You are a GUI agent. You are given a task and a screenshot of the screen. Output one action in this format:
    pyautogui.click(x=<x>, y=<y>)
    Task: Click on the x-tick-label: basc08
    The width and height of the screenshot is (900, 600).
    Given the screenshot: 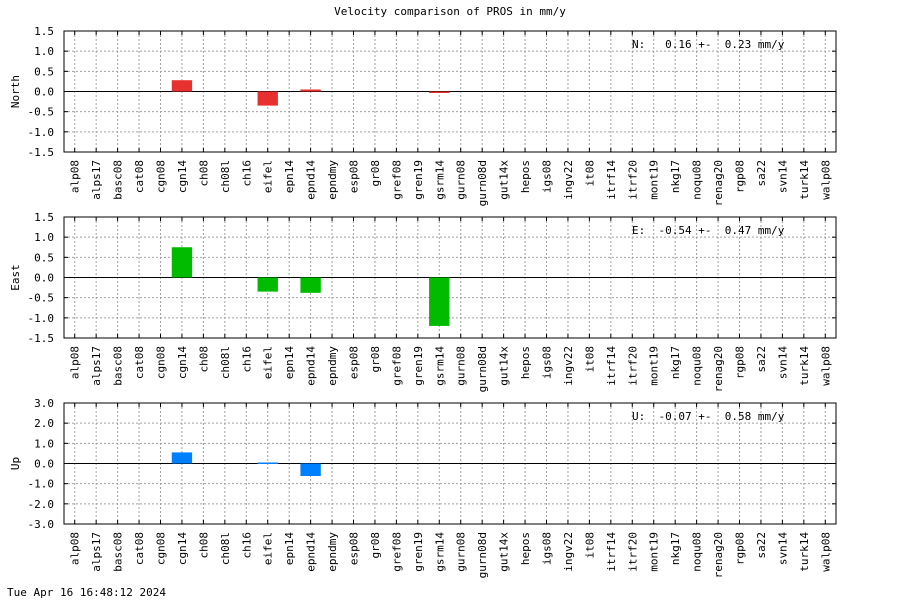 What is the action you would take?
    pyautogui.click(x=118, y=366)
    